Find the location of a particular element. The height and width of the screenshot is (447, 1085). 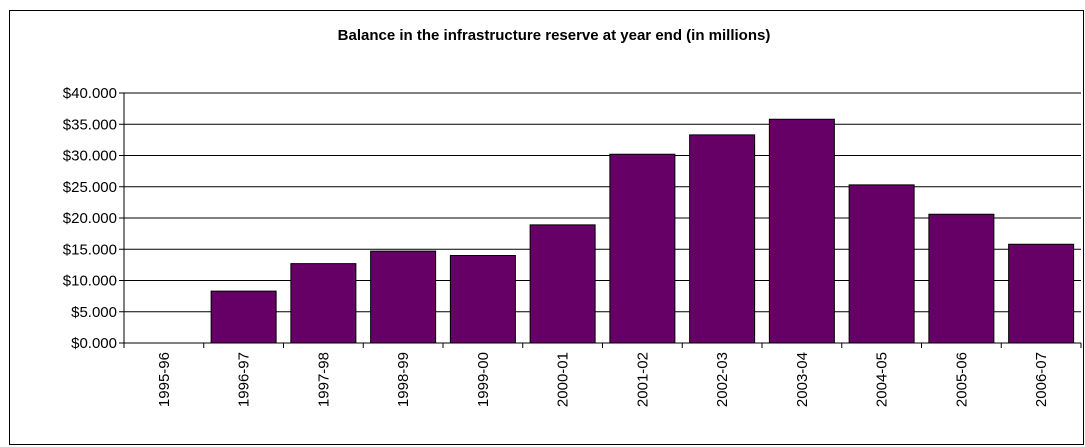

y-tick-label: $35.000 is located at coordinates (90, 124).